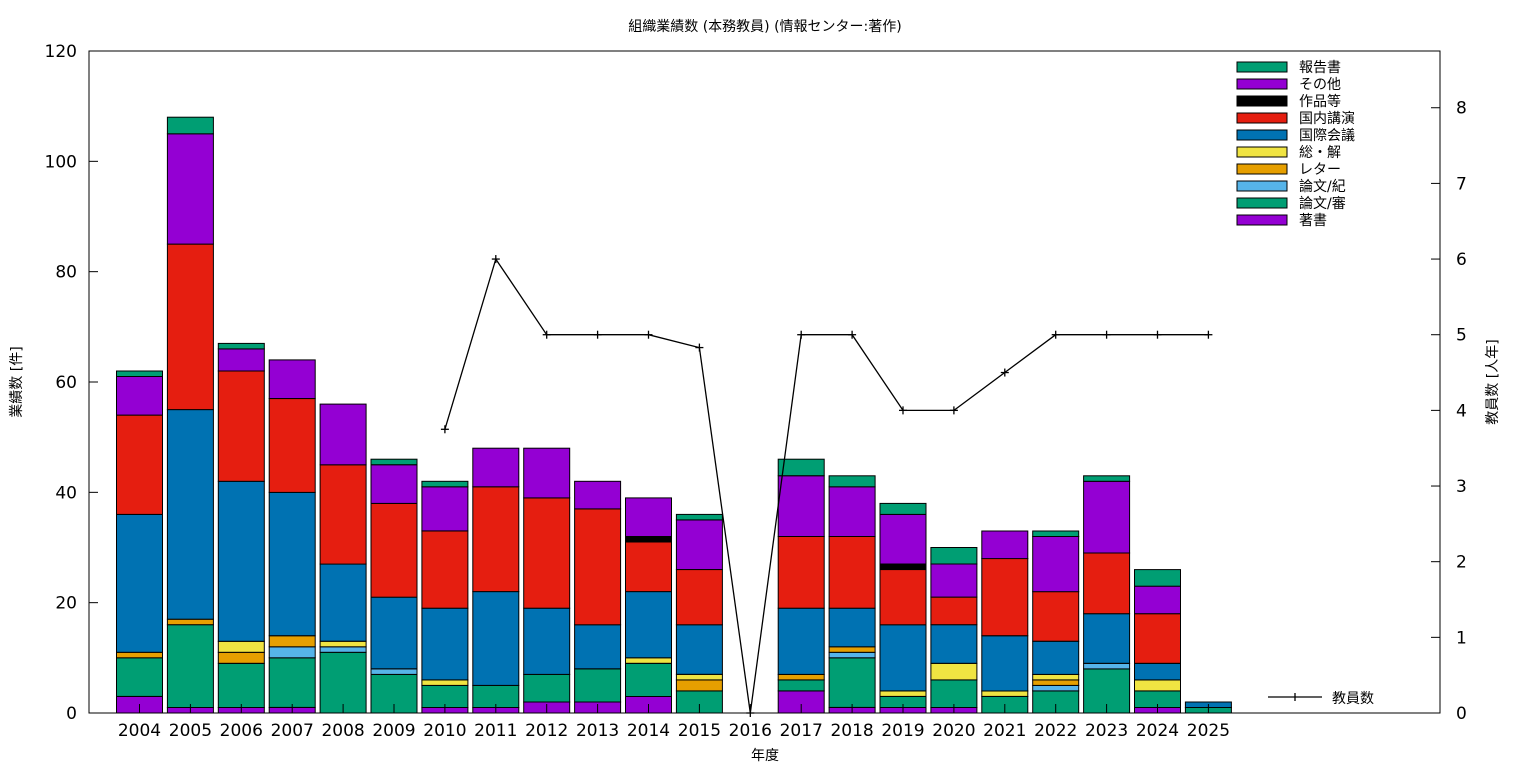  Describe the element at coordinates (1313, 221) in the screenshot. I see `legend-label: 著書` at that location.